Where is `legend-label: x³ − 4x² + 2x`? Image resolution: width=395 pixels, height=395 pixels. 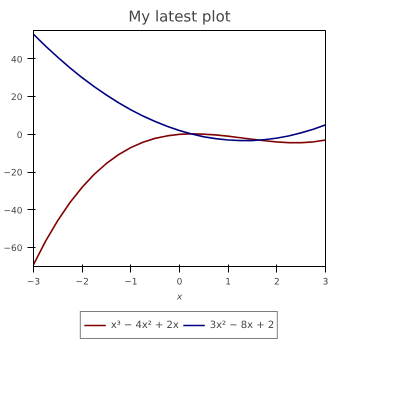
legend-label: x³ − 4x² + 2x is located at coordinates (144, 325).